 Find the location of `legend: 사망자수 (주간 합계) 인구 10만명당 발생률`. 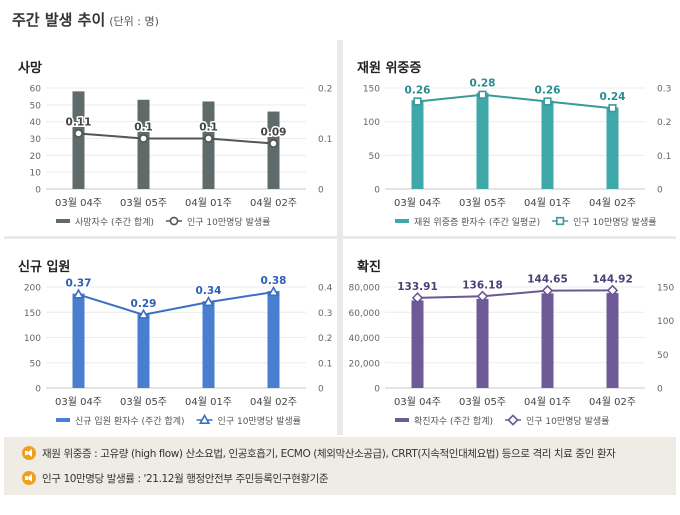

legend: 사망자수 (주간 합계) 인구 10만명당 발생률 is located at coordinates (163, 222).